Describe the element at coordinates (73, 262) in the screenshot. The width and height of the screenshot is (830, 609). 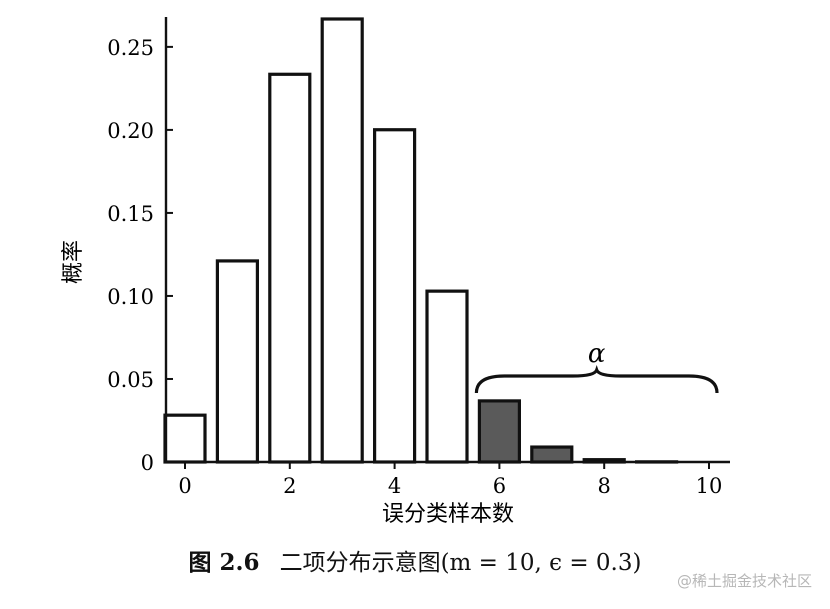
I see `y-axis-label: 概率` at that location.